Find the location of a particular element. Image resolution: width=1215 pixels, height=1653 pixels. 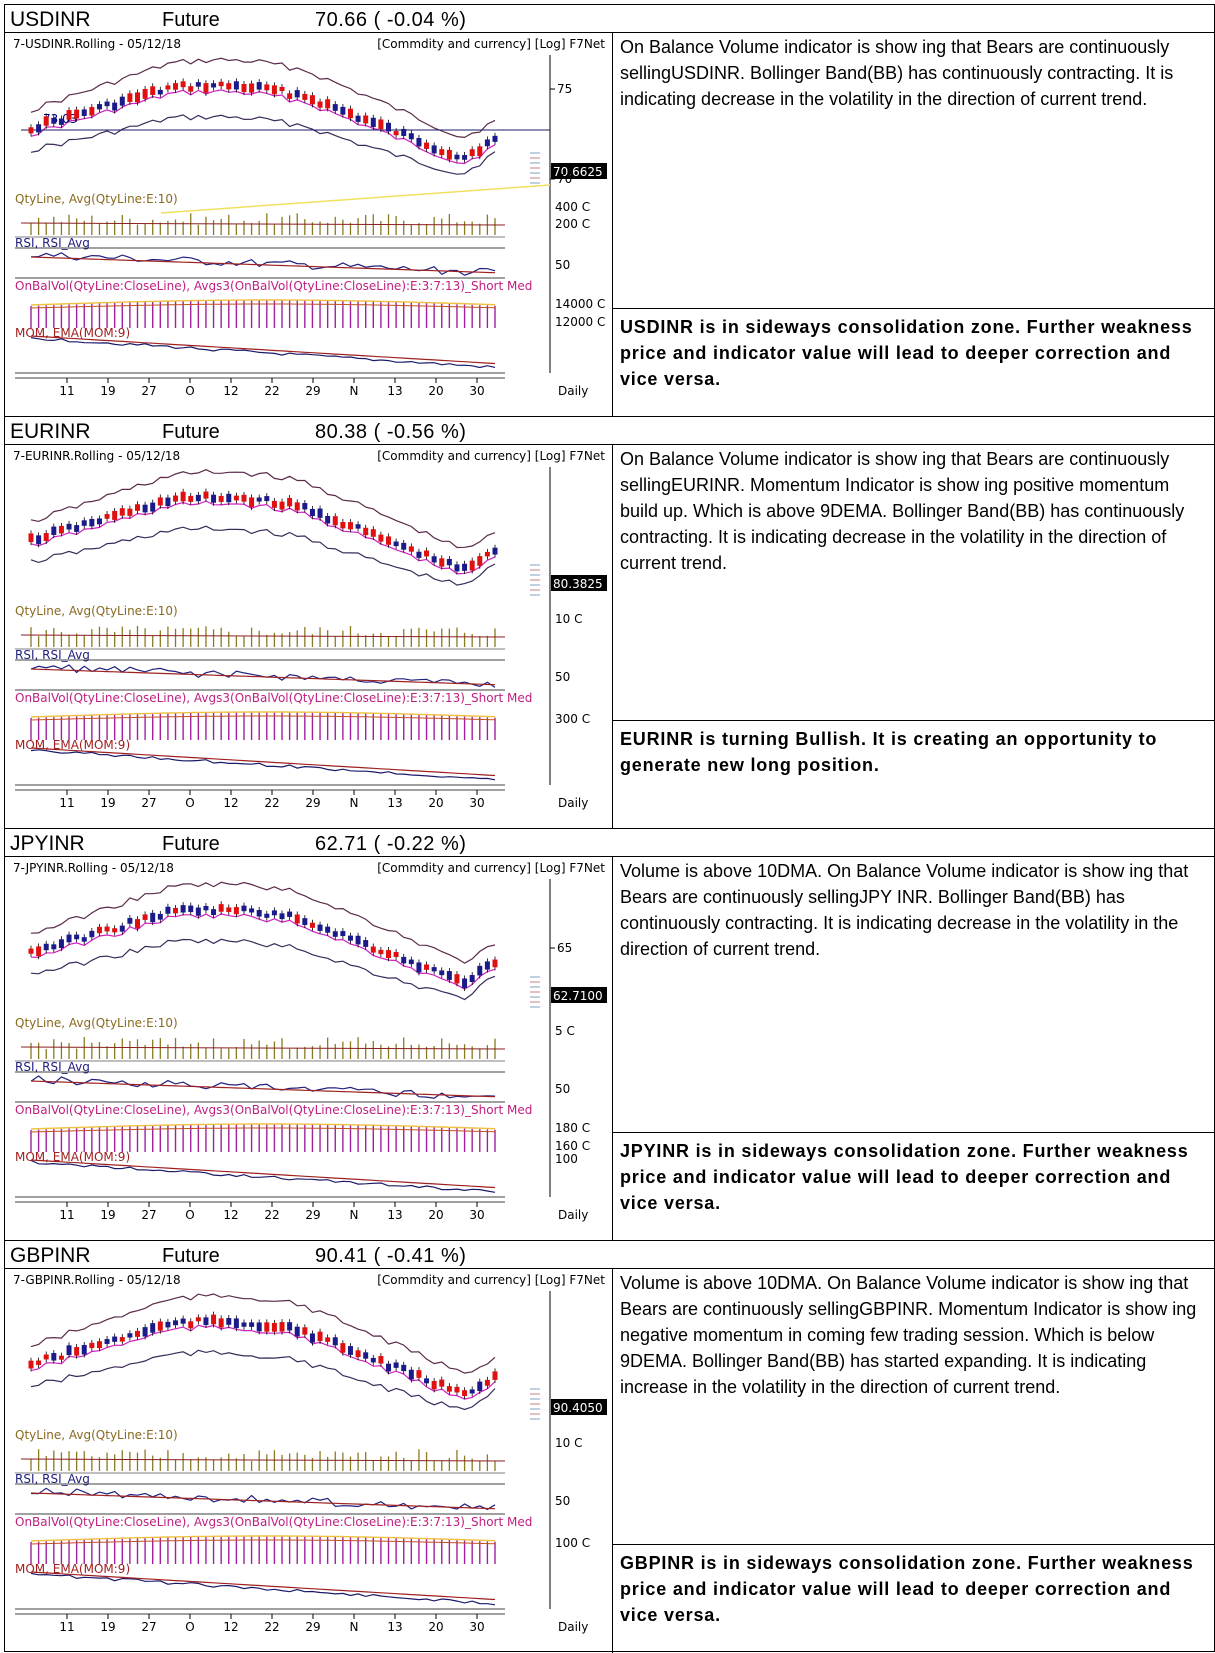

qty-tick-label: 10 C is located at coordinates (568, 619).